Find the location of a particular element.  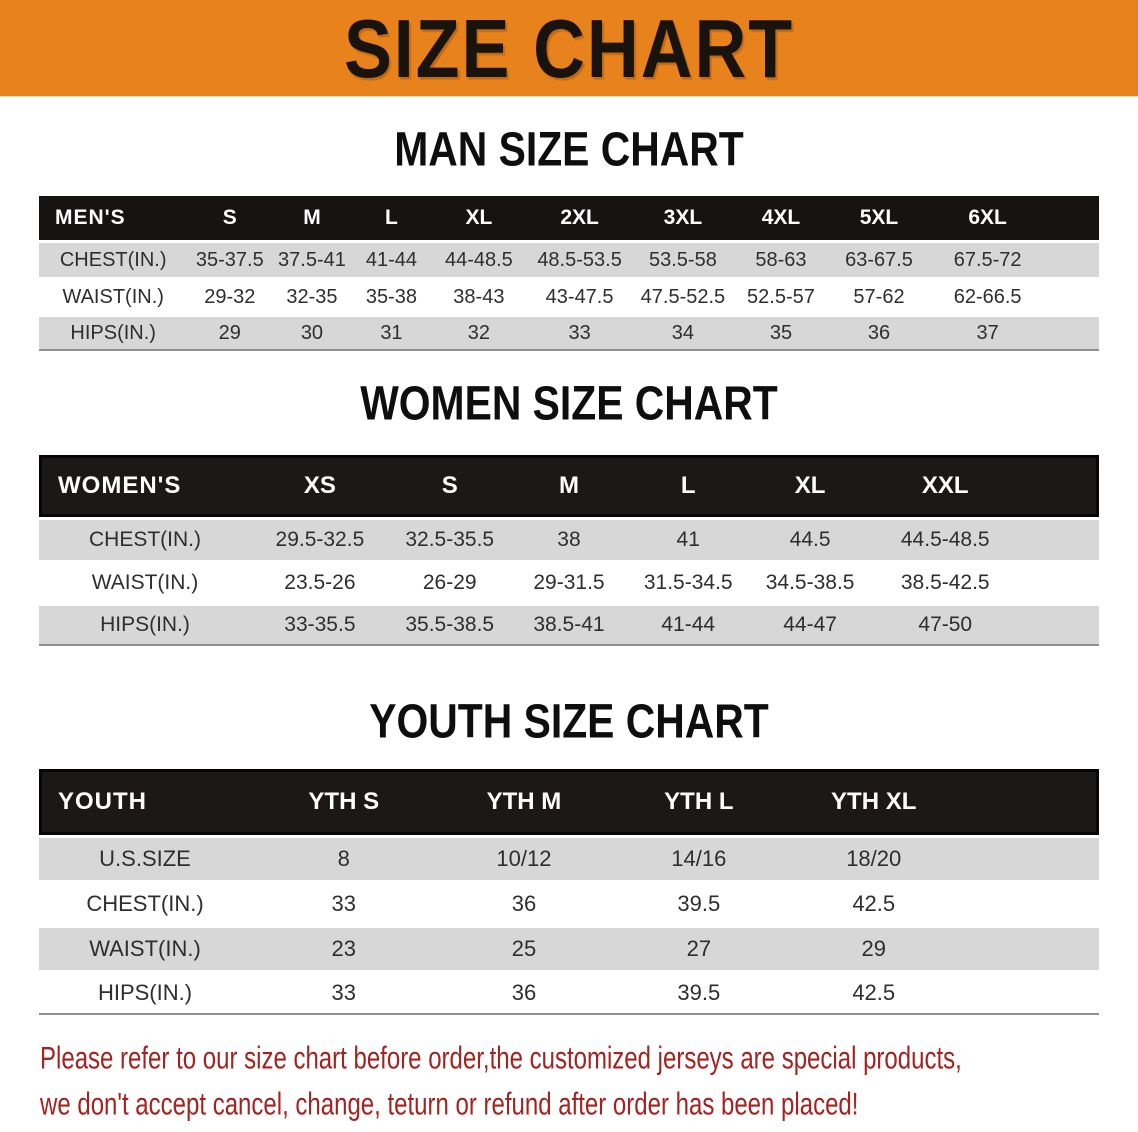

women-size-column-m: M is located at coordinates (569, 486).